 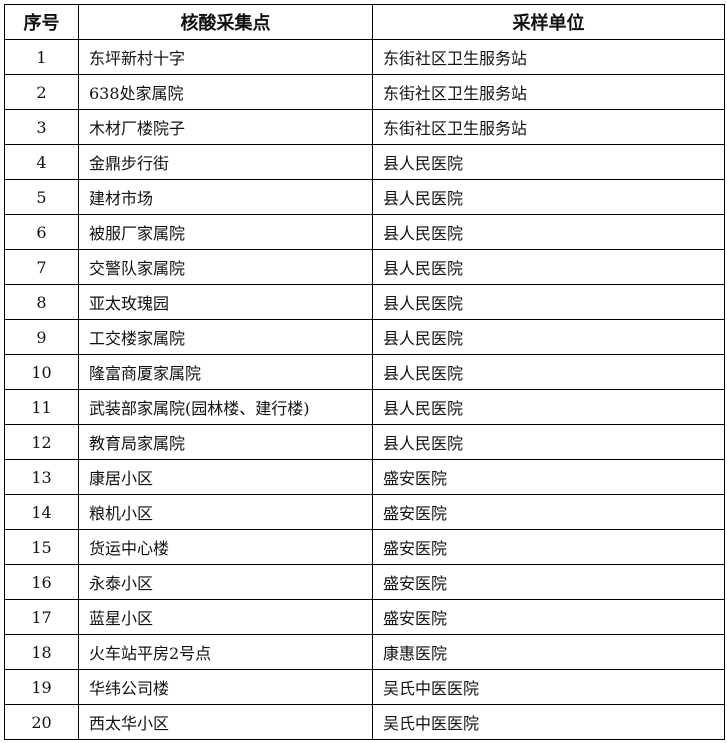 I want to click on table-row: 6 被服厂家属院 县人民医院, so click(x=364, y=232).